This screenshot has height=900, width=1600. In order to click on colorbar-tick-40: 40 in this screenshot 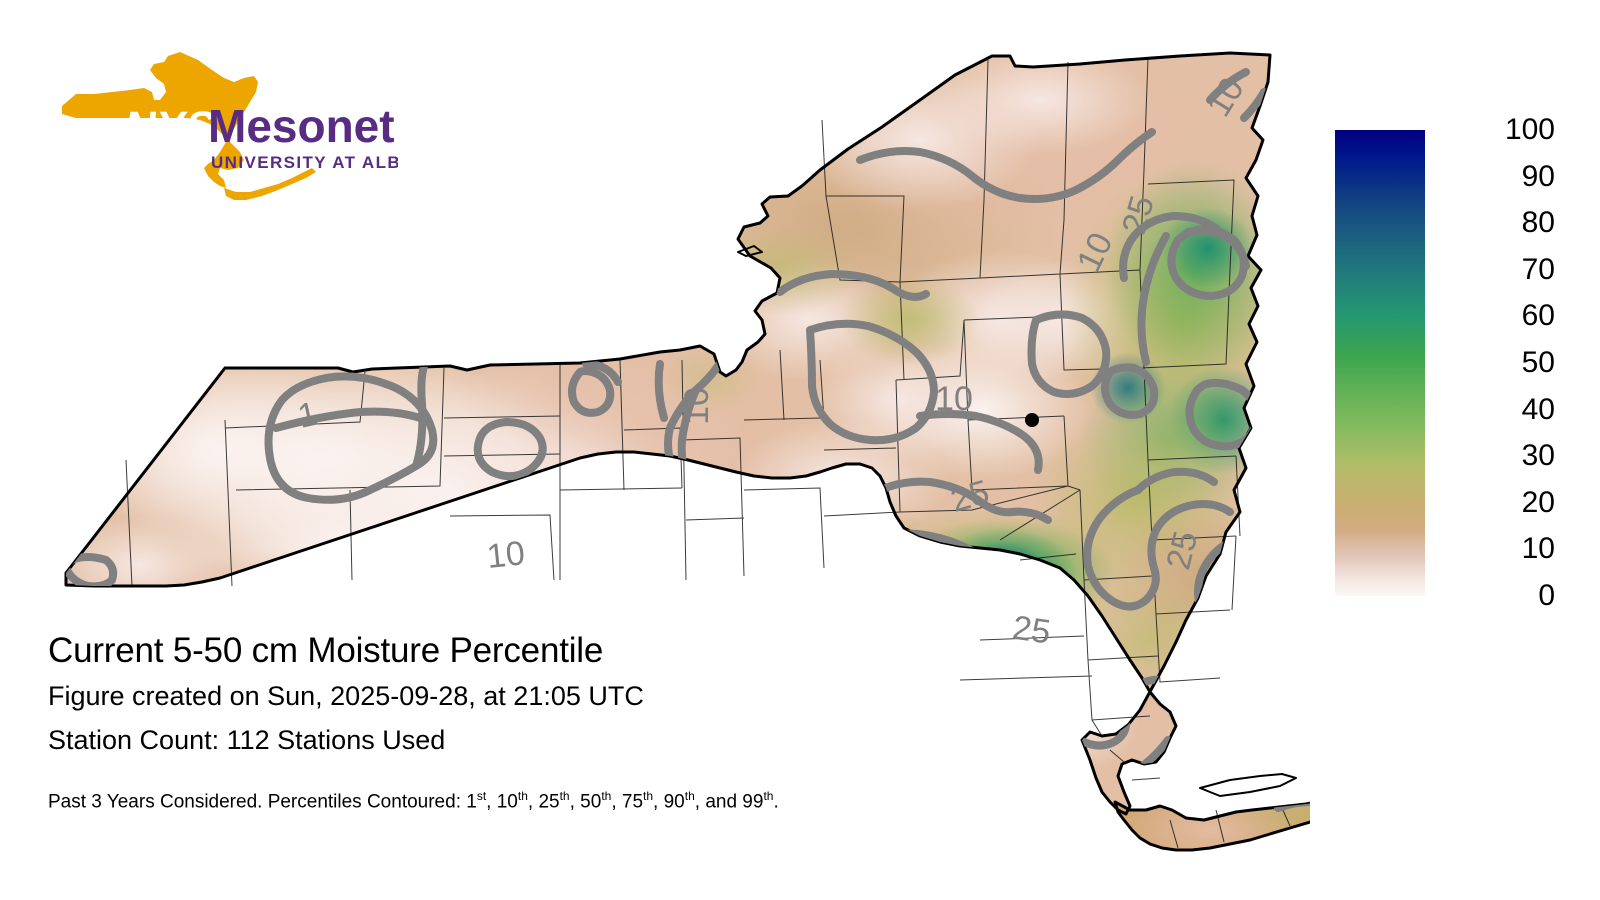, I will do `click(1538, 409)`.